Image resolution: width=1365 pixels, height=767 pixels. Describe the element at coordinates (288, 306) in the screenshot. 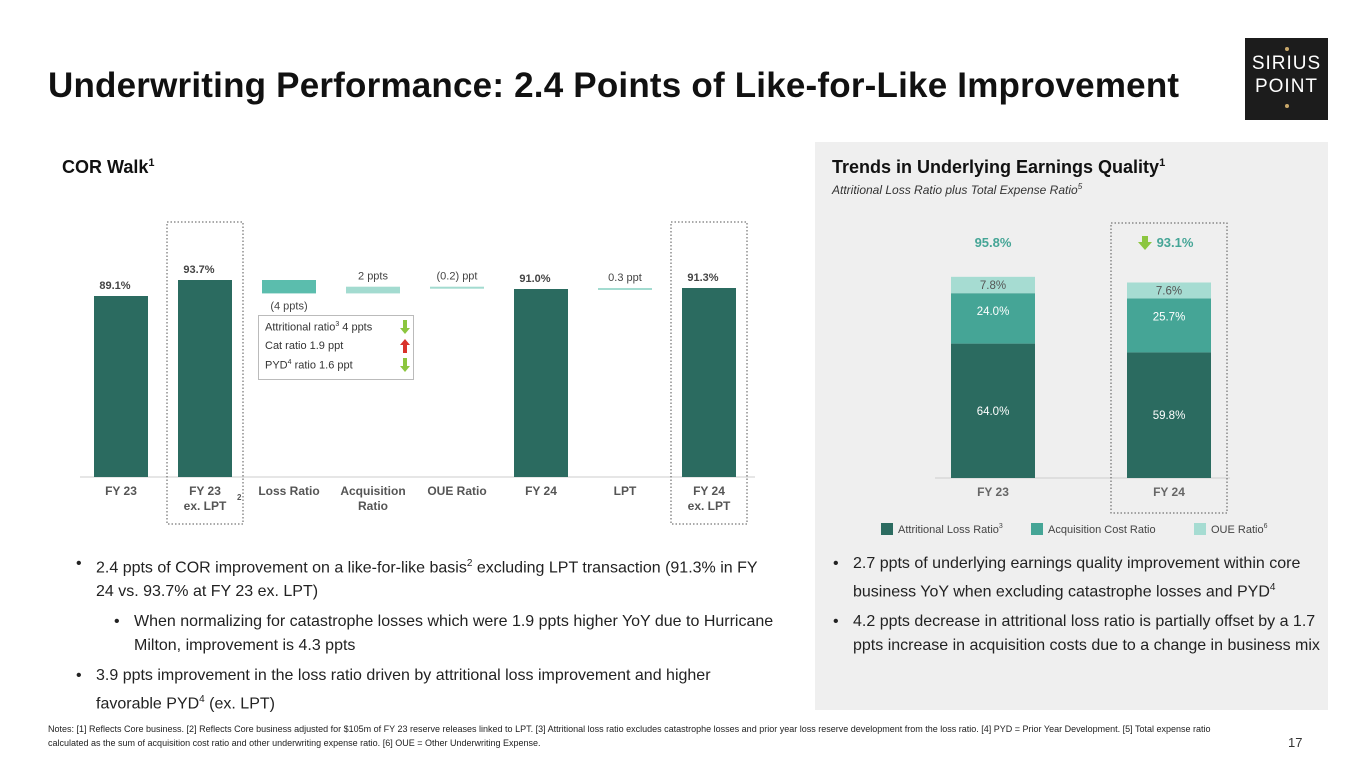

I see `data-label: (4 ppts)` at that location.